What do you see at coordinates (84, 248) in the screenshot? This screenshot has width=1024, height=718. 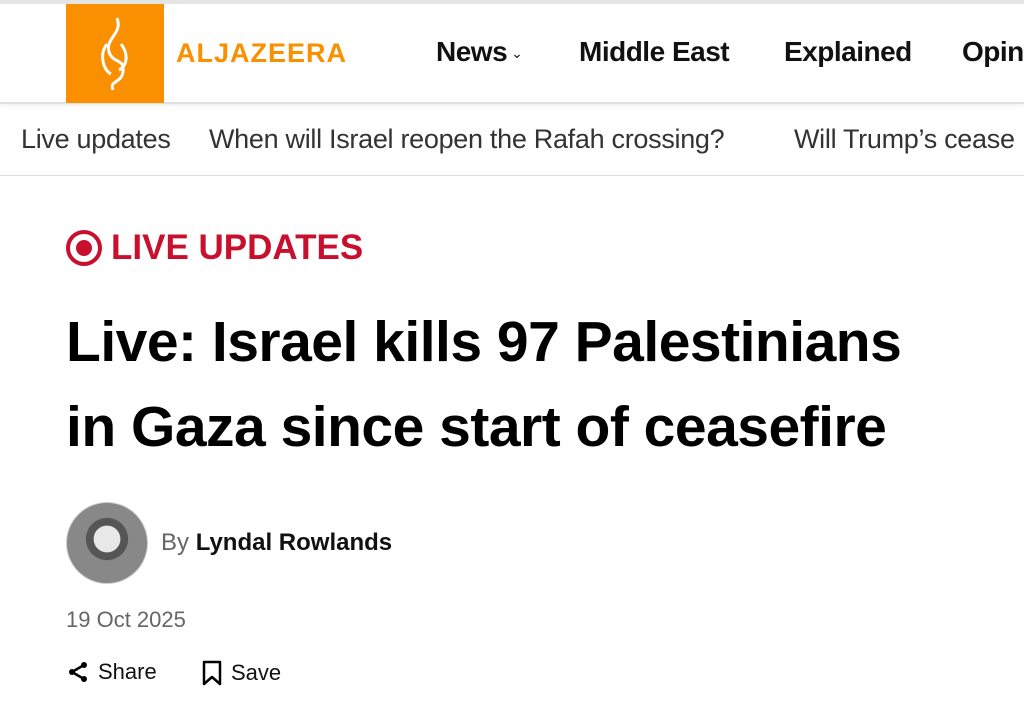 I see `live-dot-icon` at bounding box center [84, 248].